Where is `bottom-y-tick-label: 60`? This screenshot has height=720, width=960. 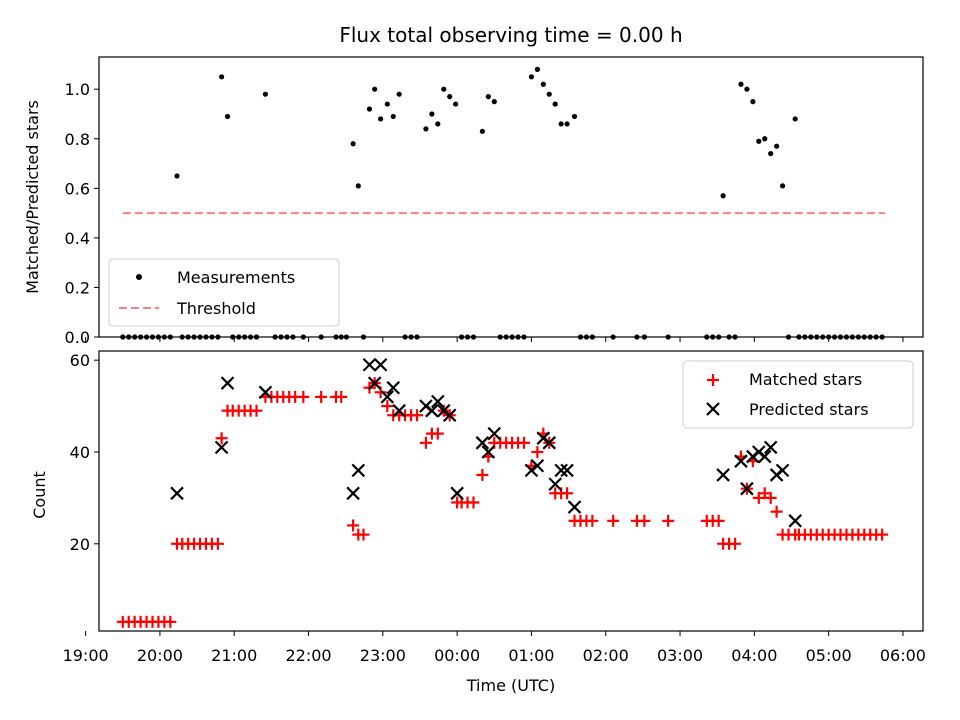 bottom-y-tick-label: 60 is located at coordinates (80, 360).